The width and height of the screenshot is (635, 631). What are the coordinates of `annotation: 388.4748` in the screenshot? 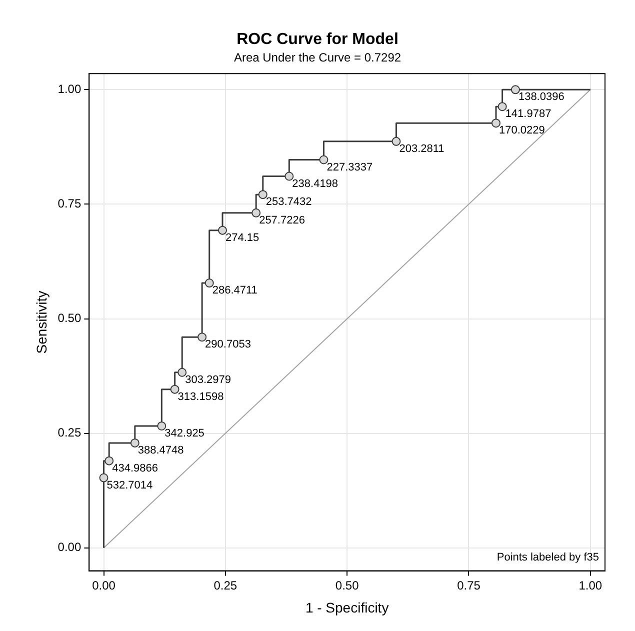 It's located at (161, 450).